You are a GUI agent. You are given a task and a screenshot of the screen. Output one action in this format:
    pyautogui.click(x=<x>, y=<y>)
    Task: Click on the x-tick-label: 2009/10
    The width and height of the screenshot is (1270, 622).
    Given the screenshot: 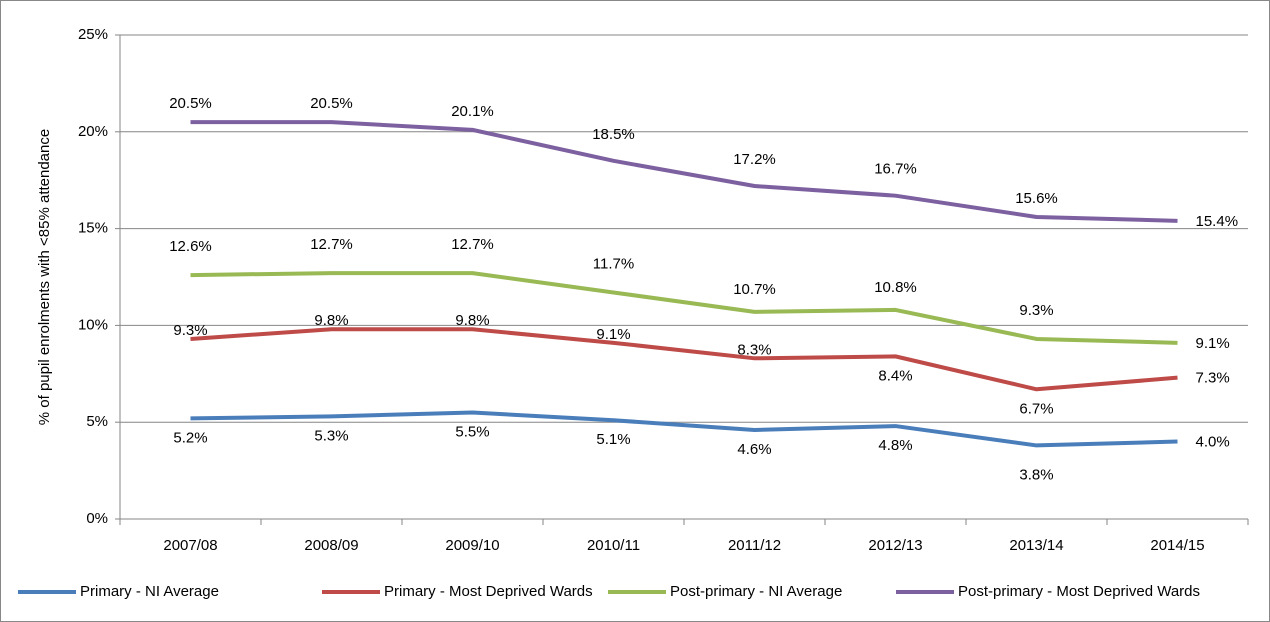 What is the action you would take?
    pyautogui.click(x=472, y=545)
    